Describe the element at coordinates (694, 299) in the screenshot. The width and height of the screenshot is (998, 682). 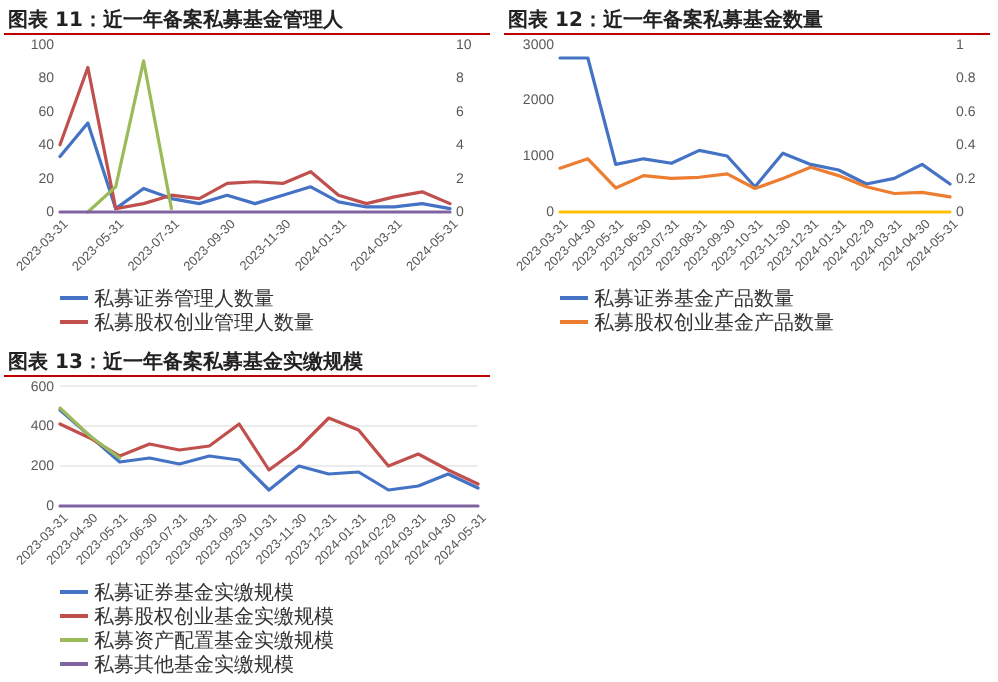
I see `legend-label: 私募证券基金产品数量` at that location.